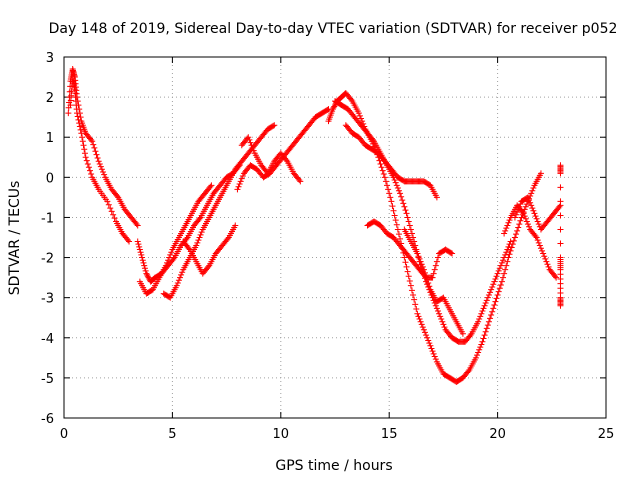 The image size is (640, 480). I want to click on x-tick-label: 0, so click(64, 434).